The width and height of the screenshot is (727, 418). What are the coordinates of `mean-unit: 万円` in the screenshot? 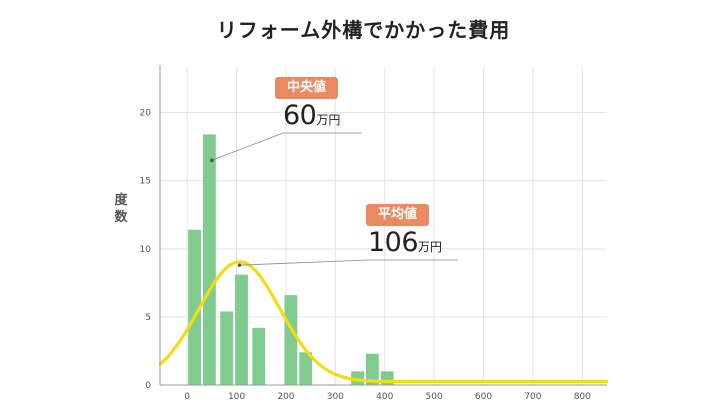 It's located at (430, 247).